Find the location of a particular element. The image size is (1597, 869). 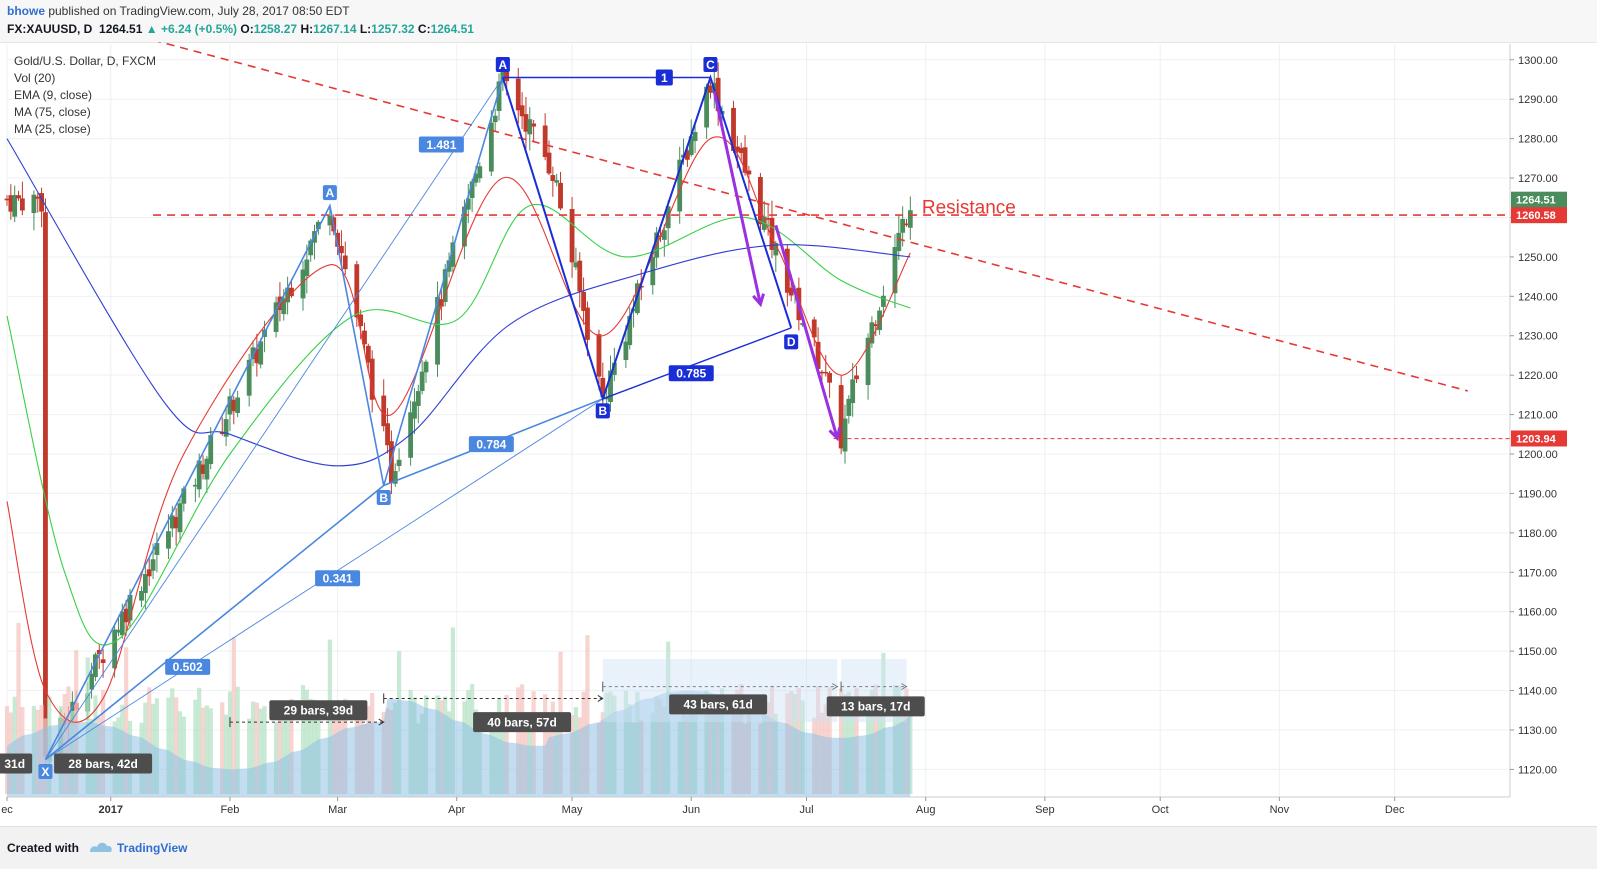

tradingview-logo-icon is located at coordinates (101, 847).